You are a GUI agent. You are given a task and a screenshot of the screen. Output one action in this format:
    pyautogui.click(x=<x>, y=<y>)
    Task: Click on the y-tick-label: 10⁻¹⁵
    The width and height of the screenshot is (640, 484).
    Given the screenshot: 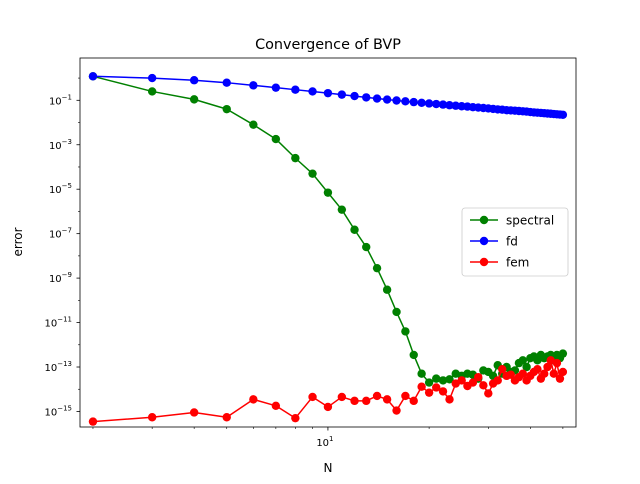 What is the action you would take?
    pyautogui.click(x=58, y=411)
    